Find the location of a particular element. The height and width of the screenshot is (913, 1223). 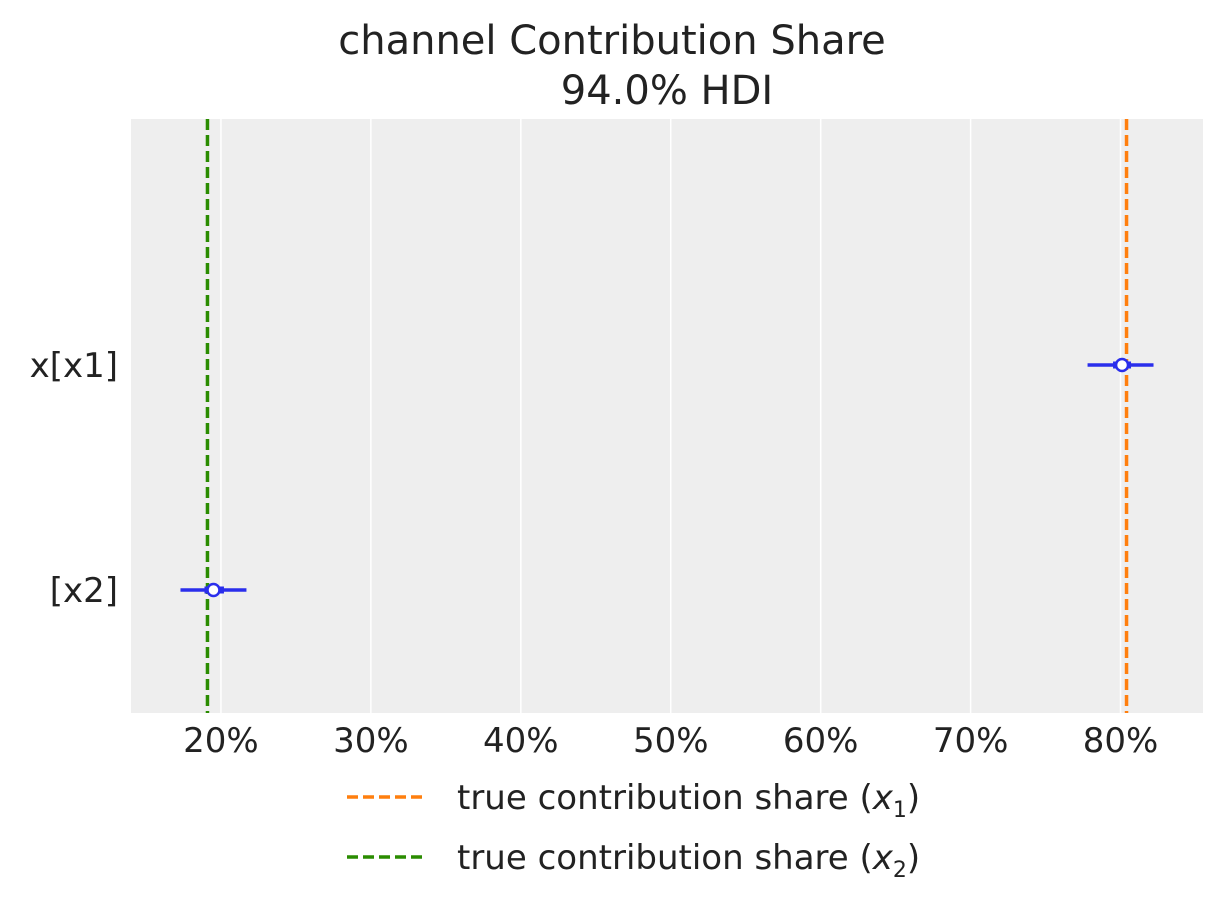

x-tick-label: 50% is located at coordinates (671, 741).